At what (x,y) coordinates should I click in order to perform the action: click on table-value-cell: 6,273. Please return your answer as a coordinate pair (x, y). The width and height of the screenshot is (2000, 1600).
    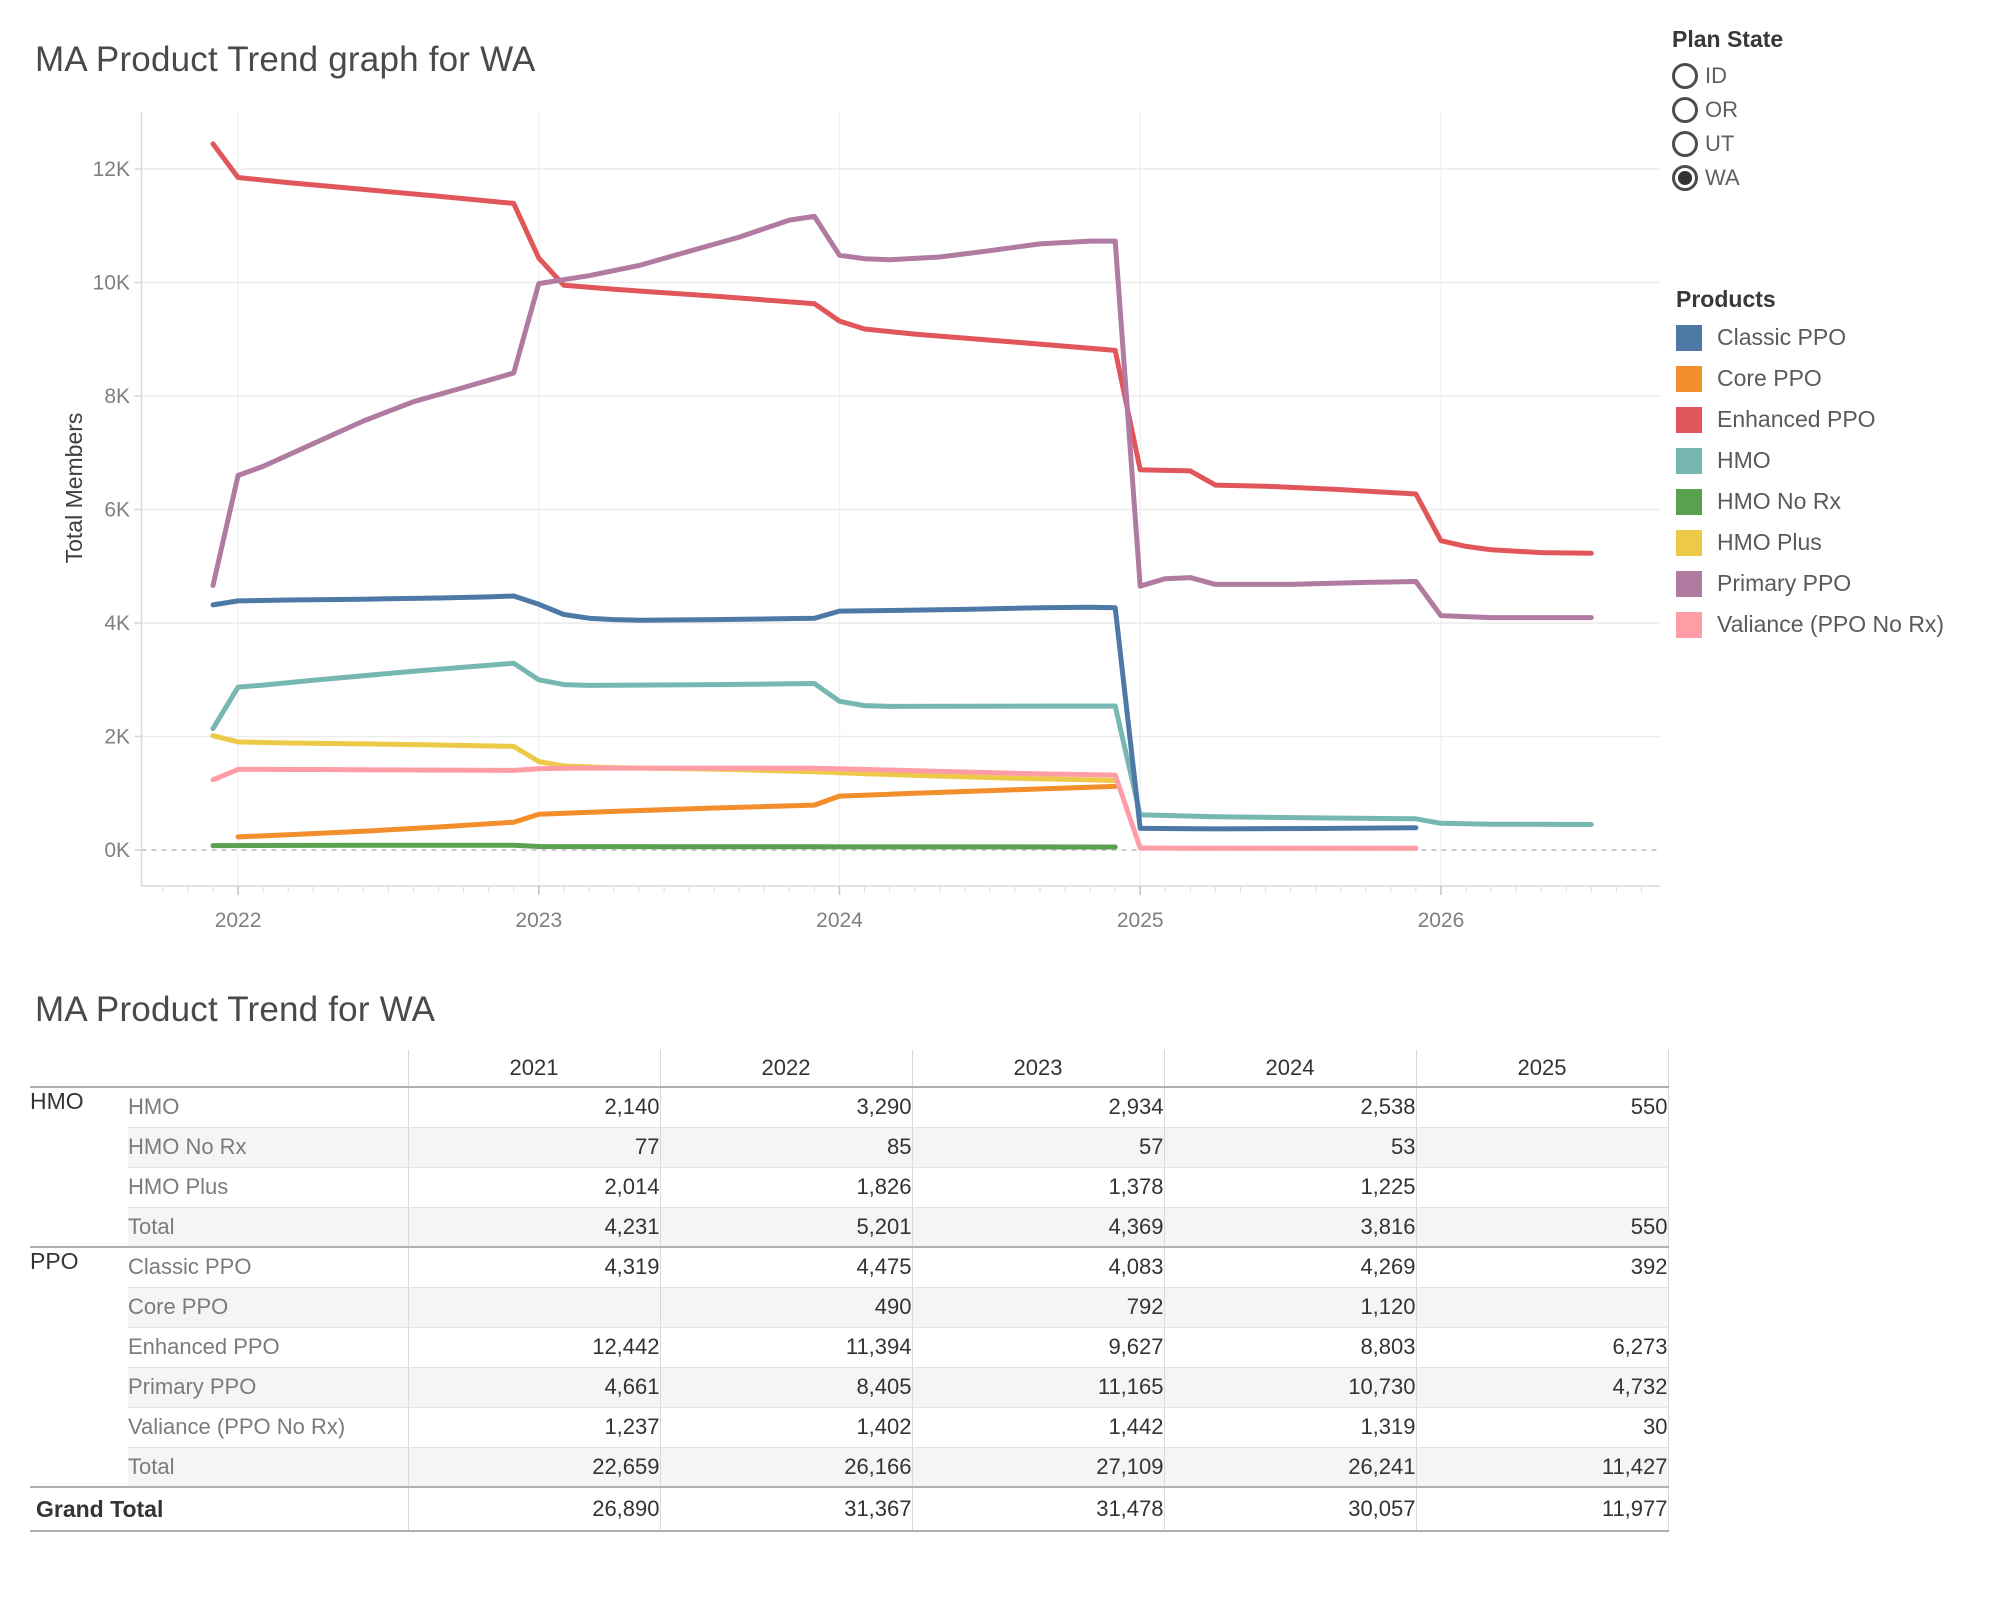
    Looking at the image, I should click on (1542, 1347).